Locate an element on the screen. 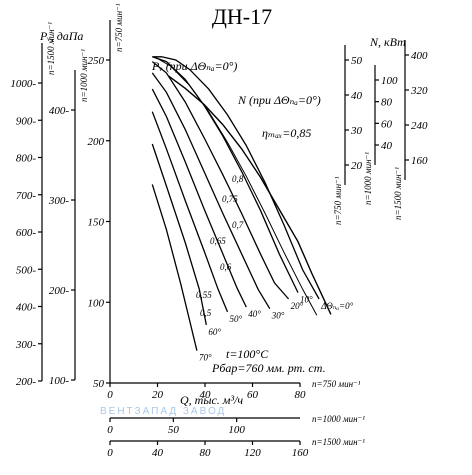 The image size is (472, 475). vane-angle-label: 70° is located at coordinates (205, 358).